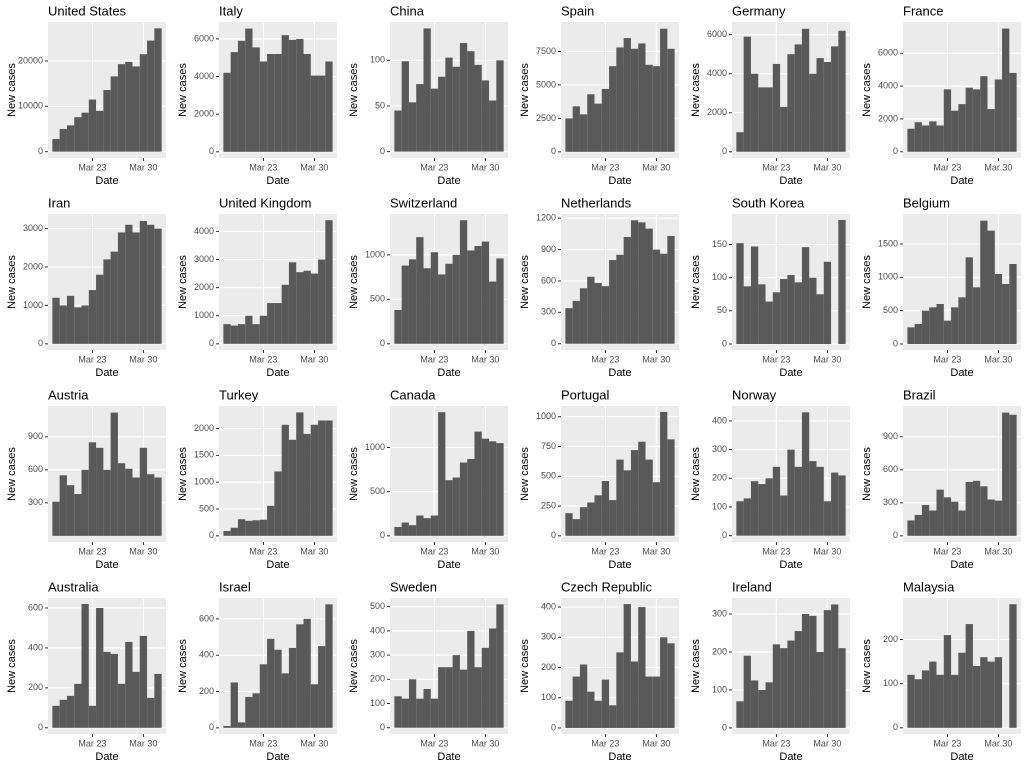  What do you see at coordinates (87, 10) in the screenshot?
I see `panel-title: United States` at bounding box center [87, 10].